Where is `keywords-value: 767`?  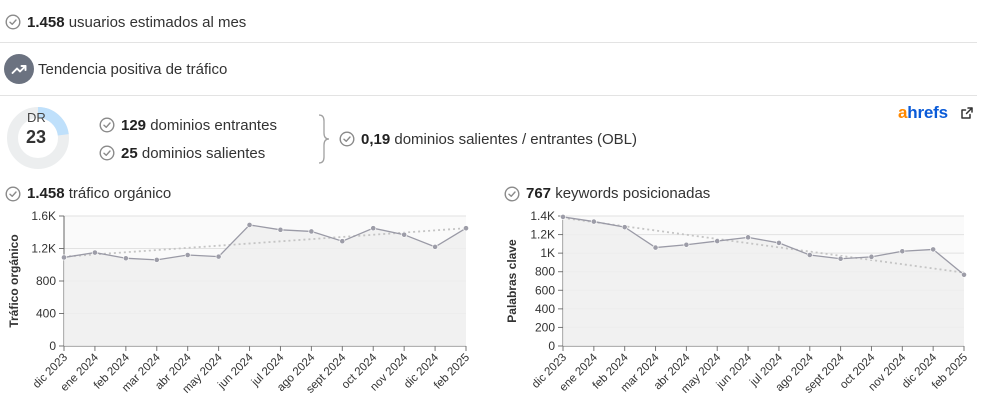
keywords-value: 767 is located at coordinates (539, 193).